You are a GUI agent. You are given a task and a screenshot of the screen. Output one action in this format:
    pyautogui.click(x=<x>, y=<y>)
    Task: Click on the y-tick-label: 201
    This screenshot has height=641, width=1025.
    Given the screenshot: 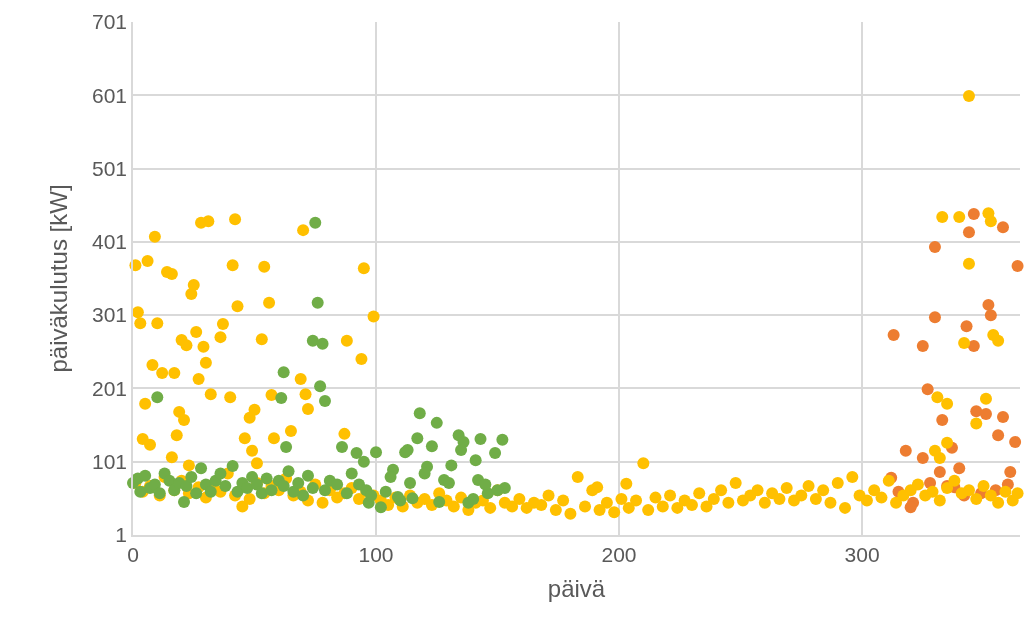 What is the action you would take?
    pyautogui.click(x=110, y=388)
    